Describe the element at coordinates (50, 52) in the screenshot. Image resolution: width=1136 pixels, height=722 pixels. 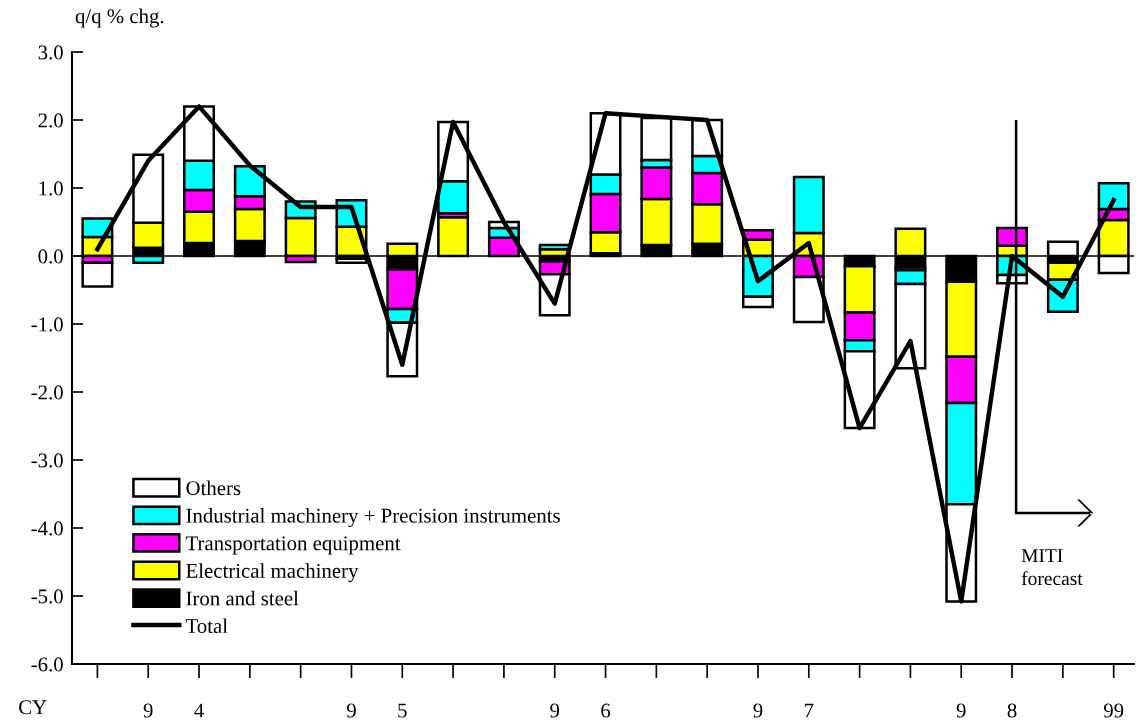
I see `y-tick-label: 3.0` at that location.